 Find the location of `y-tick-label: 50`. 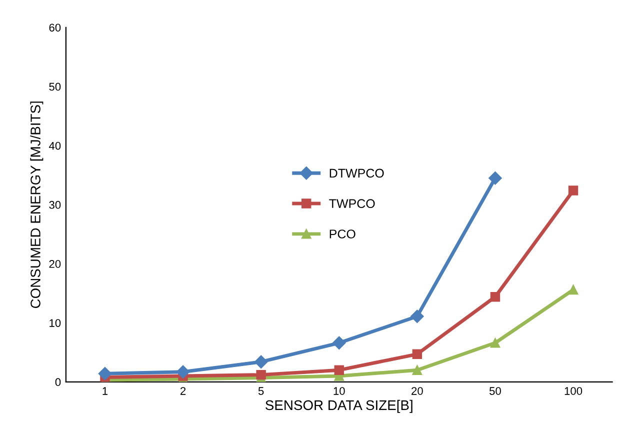

y-tick-label: 50 is located at coordinates (55, 86).